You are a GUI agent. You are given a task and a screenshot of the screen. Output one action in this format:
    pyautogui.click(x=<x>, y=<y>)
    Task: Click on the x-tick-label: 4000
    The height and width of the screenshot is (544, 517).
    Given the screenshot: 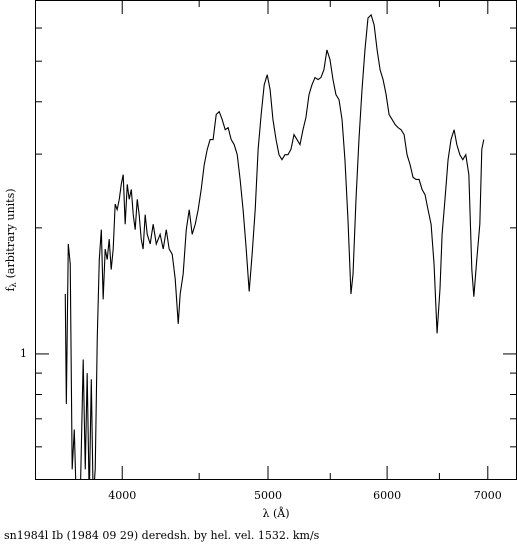 What is the action you would take?
    pyautogui.click(x=122, y=495)
    